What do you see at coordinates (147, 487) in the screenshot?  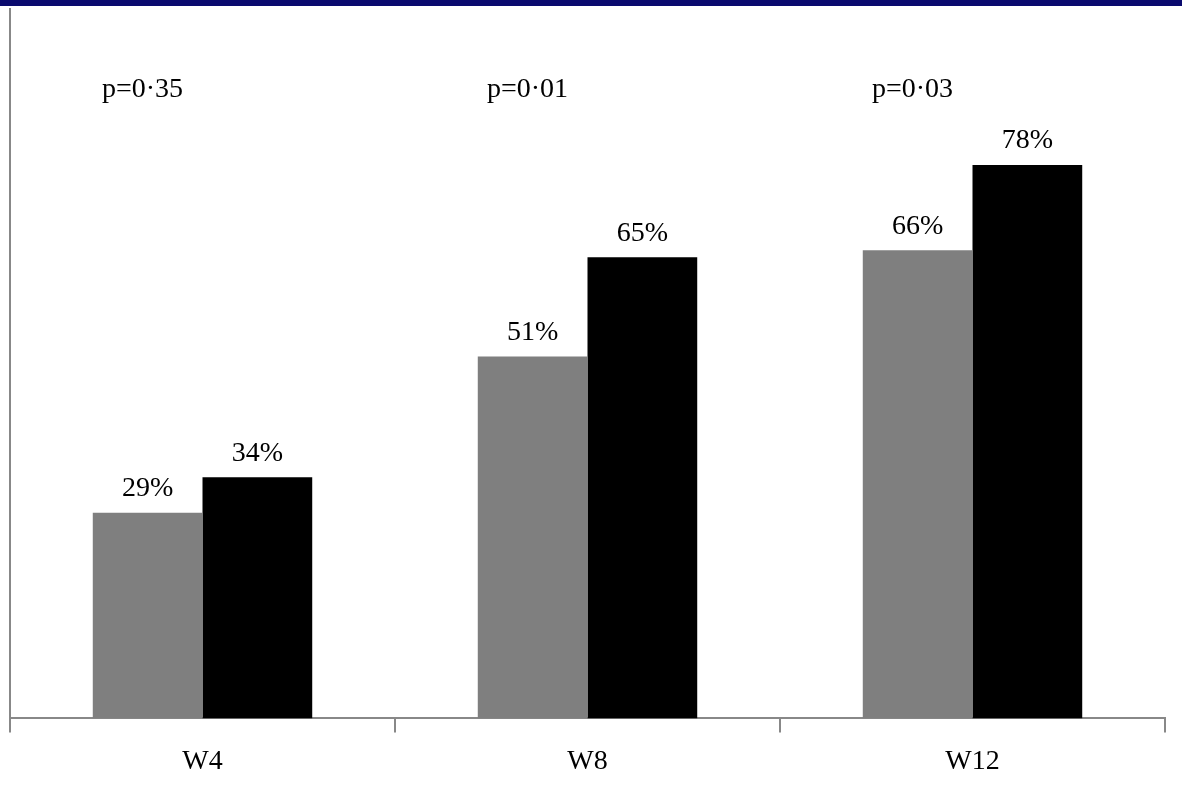 I see `data-label: 29%` at bounding box center [147, 487].